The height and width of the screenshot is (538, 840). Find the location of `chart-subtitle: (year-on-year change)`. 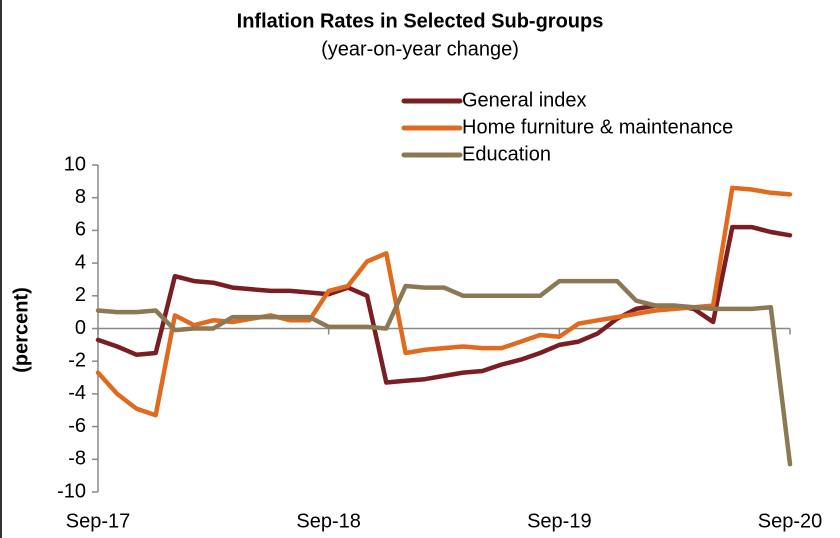

chart-subtitle: (year-on-year change) is located at coordinates (420, 49).